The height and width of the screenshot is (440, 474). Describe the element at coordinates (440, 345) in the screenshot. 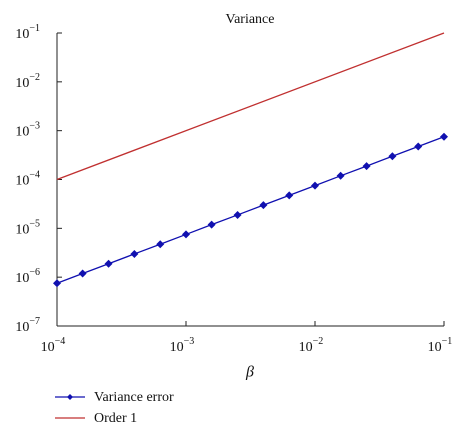

I see `x-tick-label: 10⁻¹` at that location.